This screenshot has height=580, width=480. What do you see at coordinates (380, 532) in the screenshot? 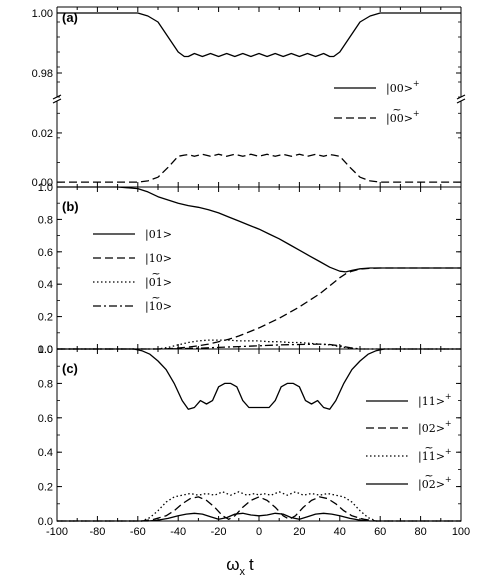
I see `panel-c-xtick-label: 60` at bounding box center [380, 532].